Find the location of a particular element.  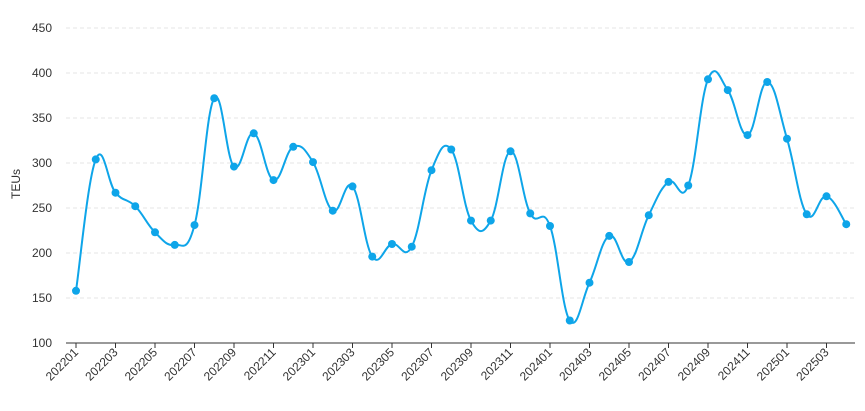

x-tick-label: 202305 is located at coordinates (378, 364).